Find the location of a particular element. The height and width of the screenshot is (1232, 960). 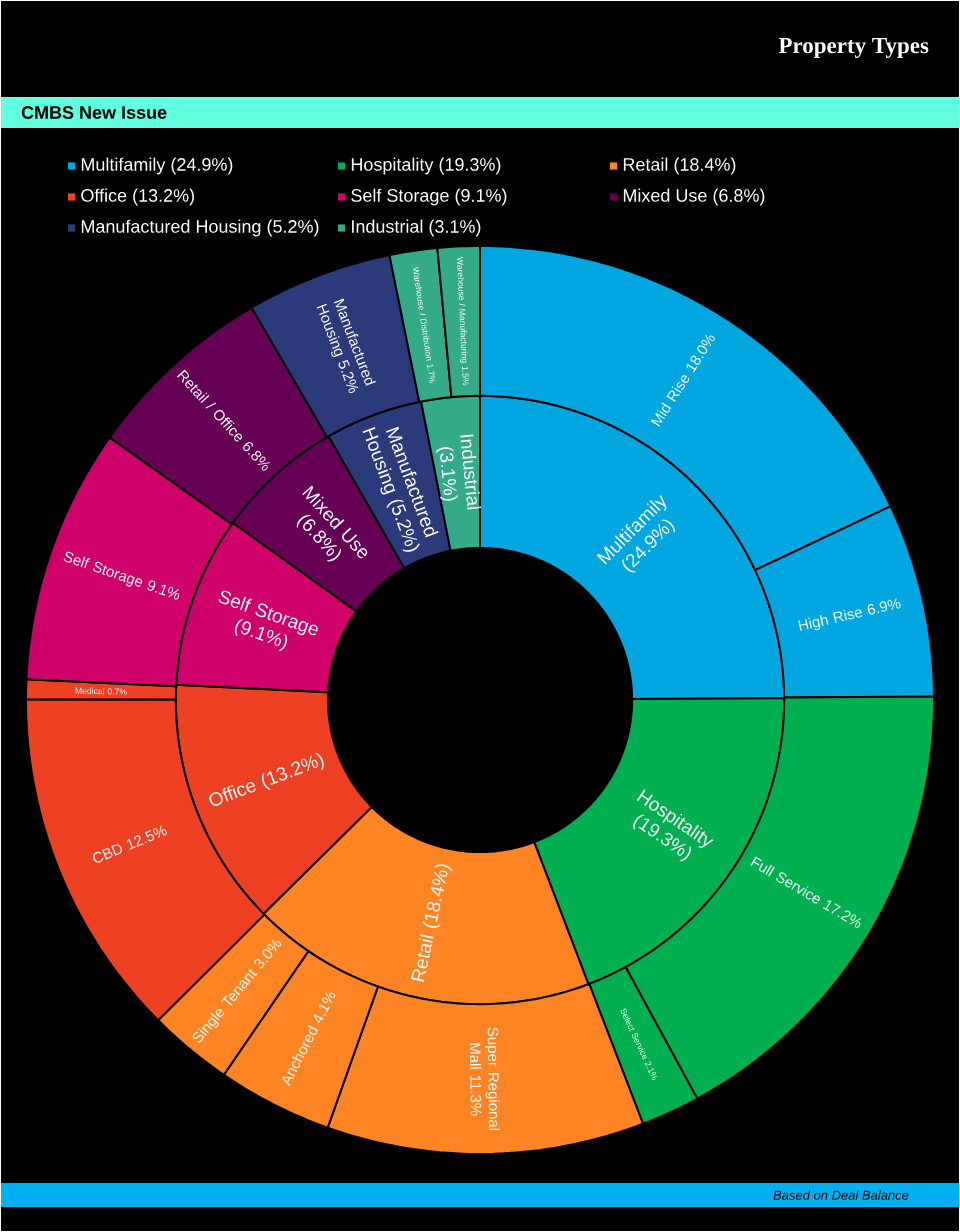

text: (18.4%) is located at coordinates (705, 166).